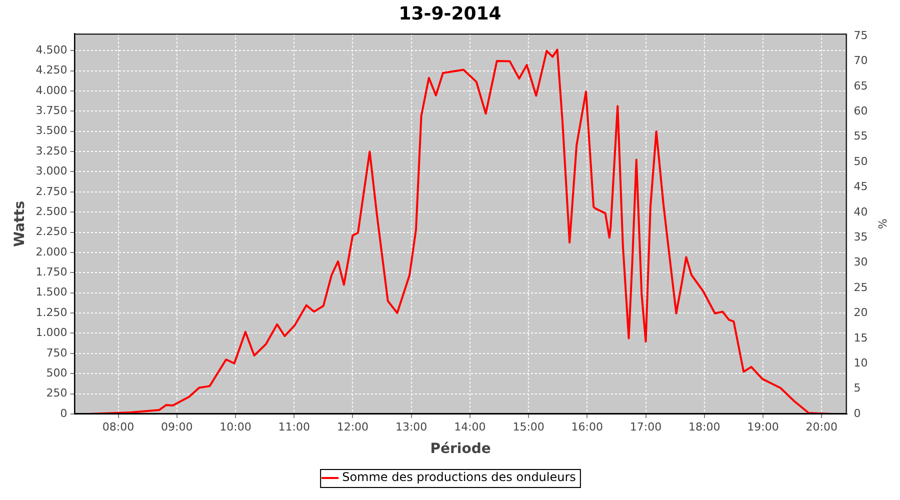 The height and width of the screenshot is (500, 900). What do you see at coordinates (646, 427) in the screenshot?
I see `x-tick-label: 17:00` at bounding box center [646, 427].